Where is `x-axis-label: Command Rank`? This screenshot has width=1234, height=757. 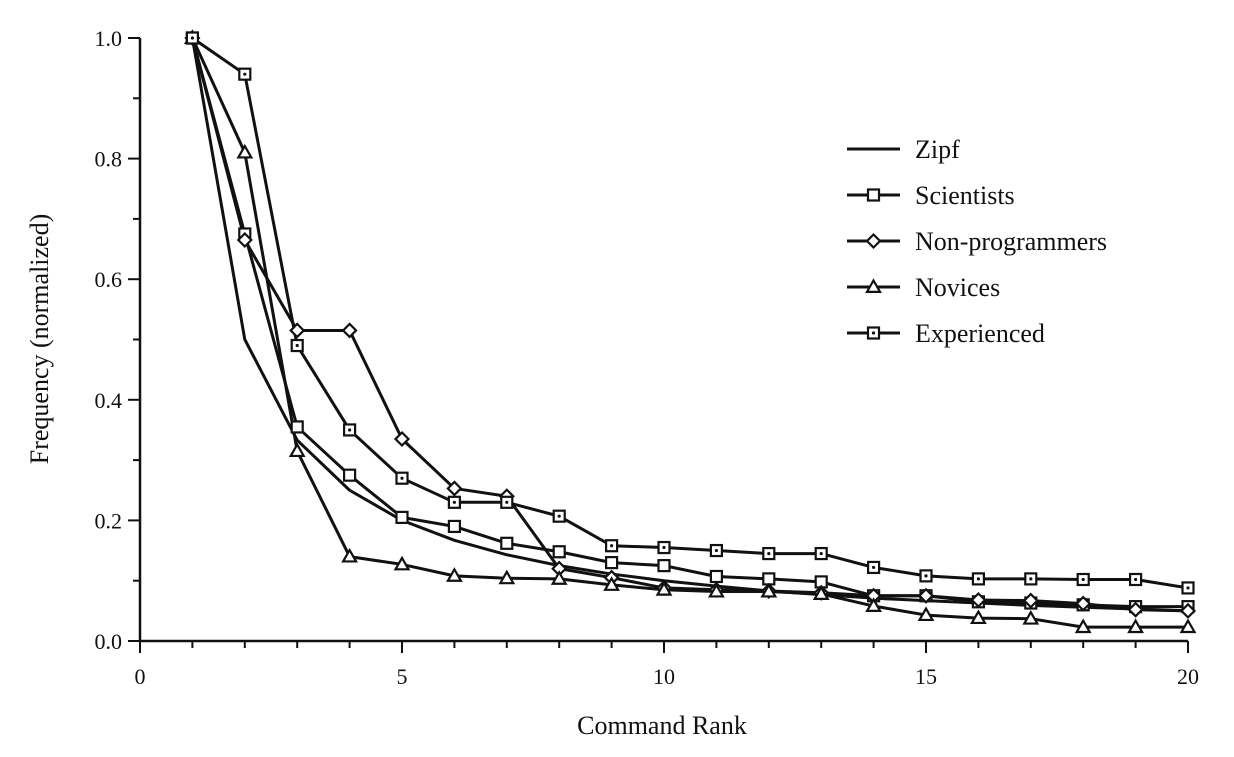
x-axis-label: Command Rank is located at coordinates (662, 725).